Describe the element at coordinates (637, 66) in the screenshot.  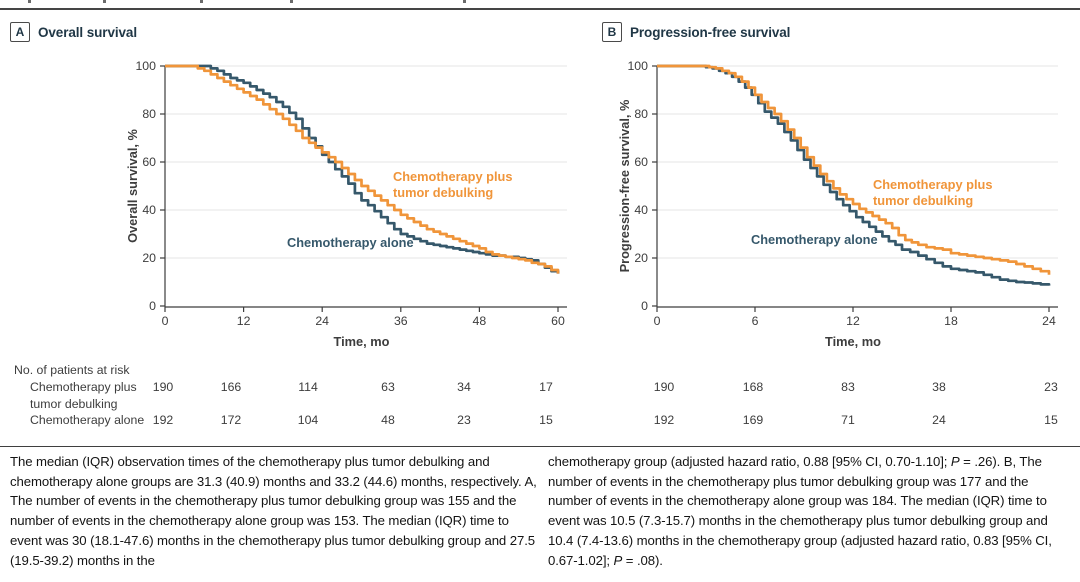
I see `y-tick-label-B: 100` at that location.